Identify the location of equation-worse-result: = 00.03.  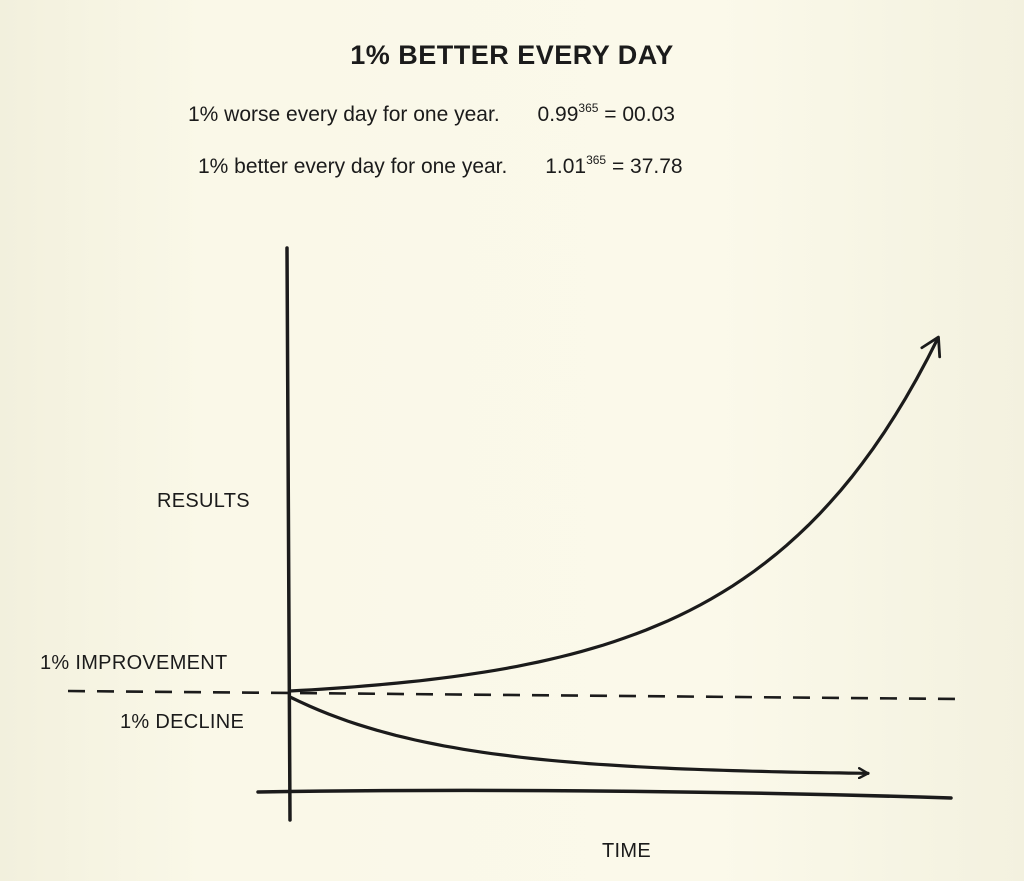
(639, 114).